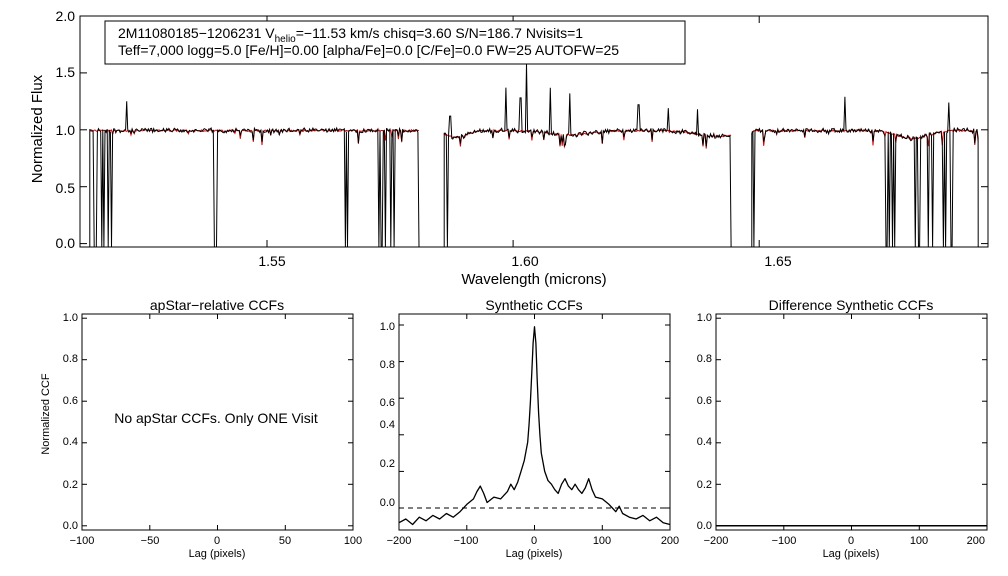 The height and width of the screenshot is (576, 1008). Describe the element at coordinates (716, 541) in the screenshot. I see `difference-ccf-xtick-label: −200` at that location.